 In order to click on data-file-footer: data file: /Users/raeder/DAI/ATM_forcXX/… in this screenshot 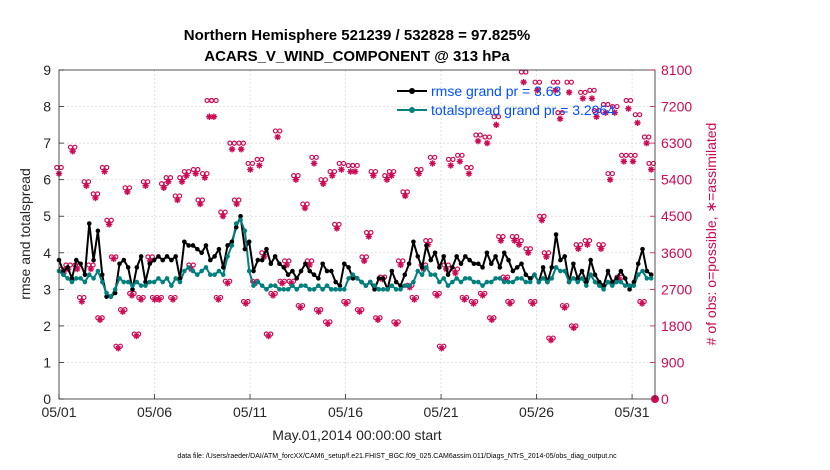, I will do `click(397, 456)`.